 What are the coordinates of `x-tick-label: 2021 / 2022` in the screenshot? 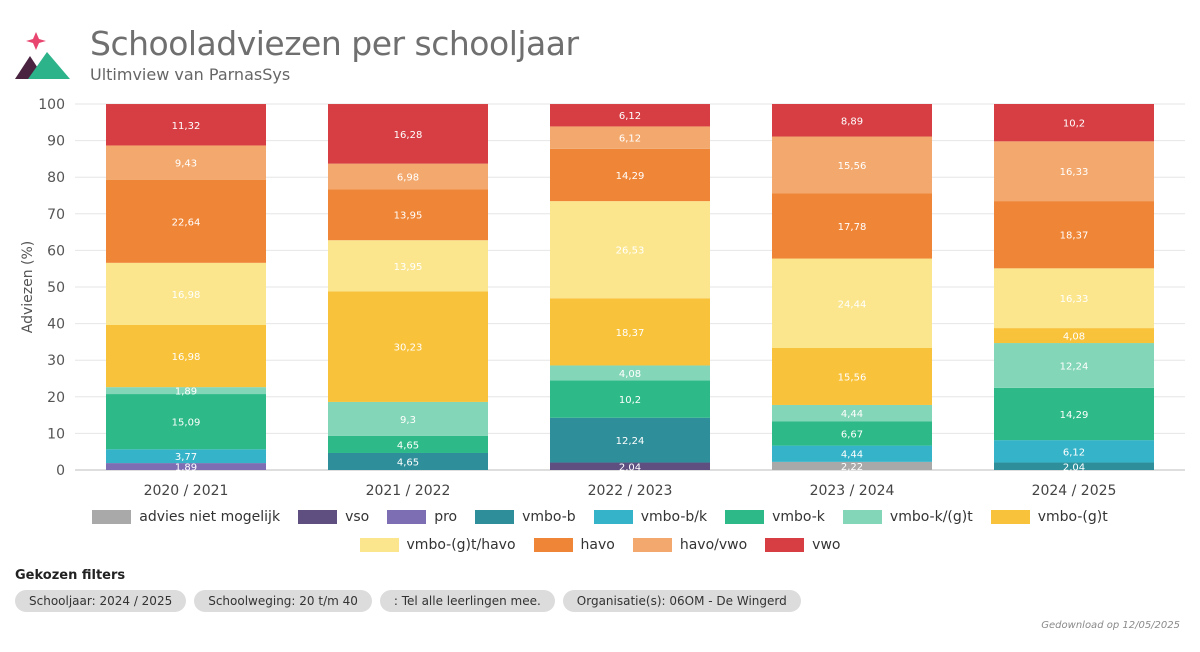 It's located at (408, 491).